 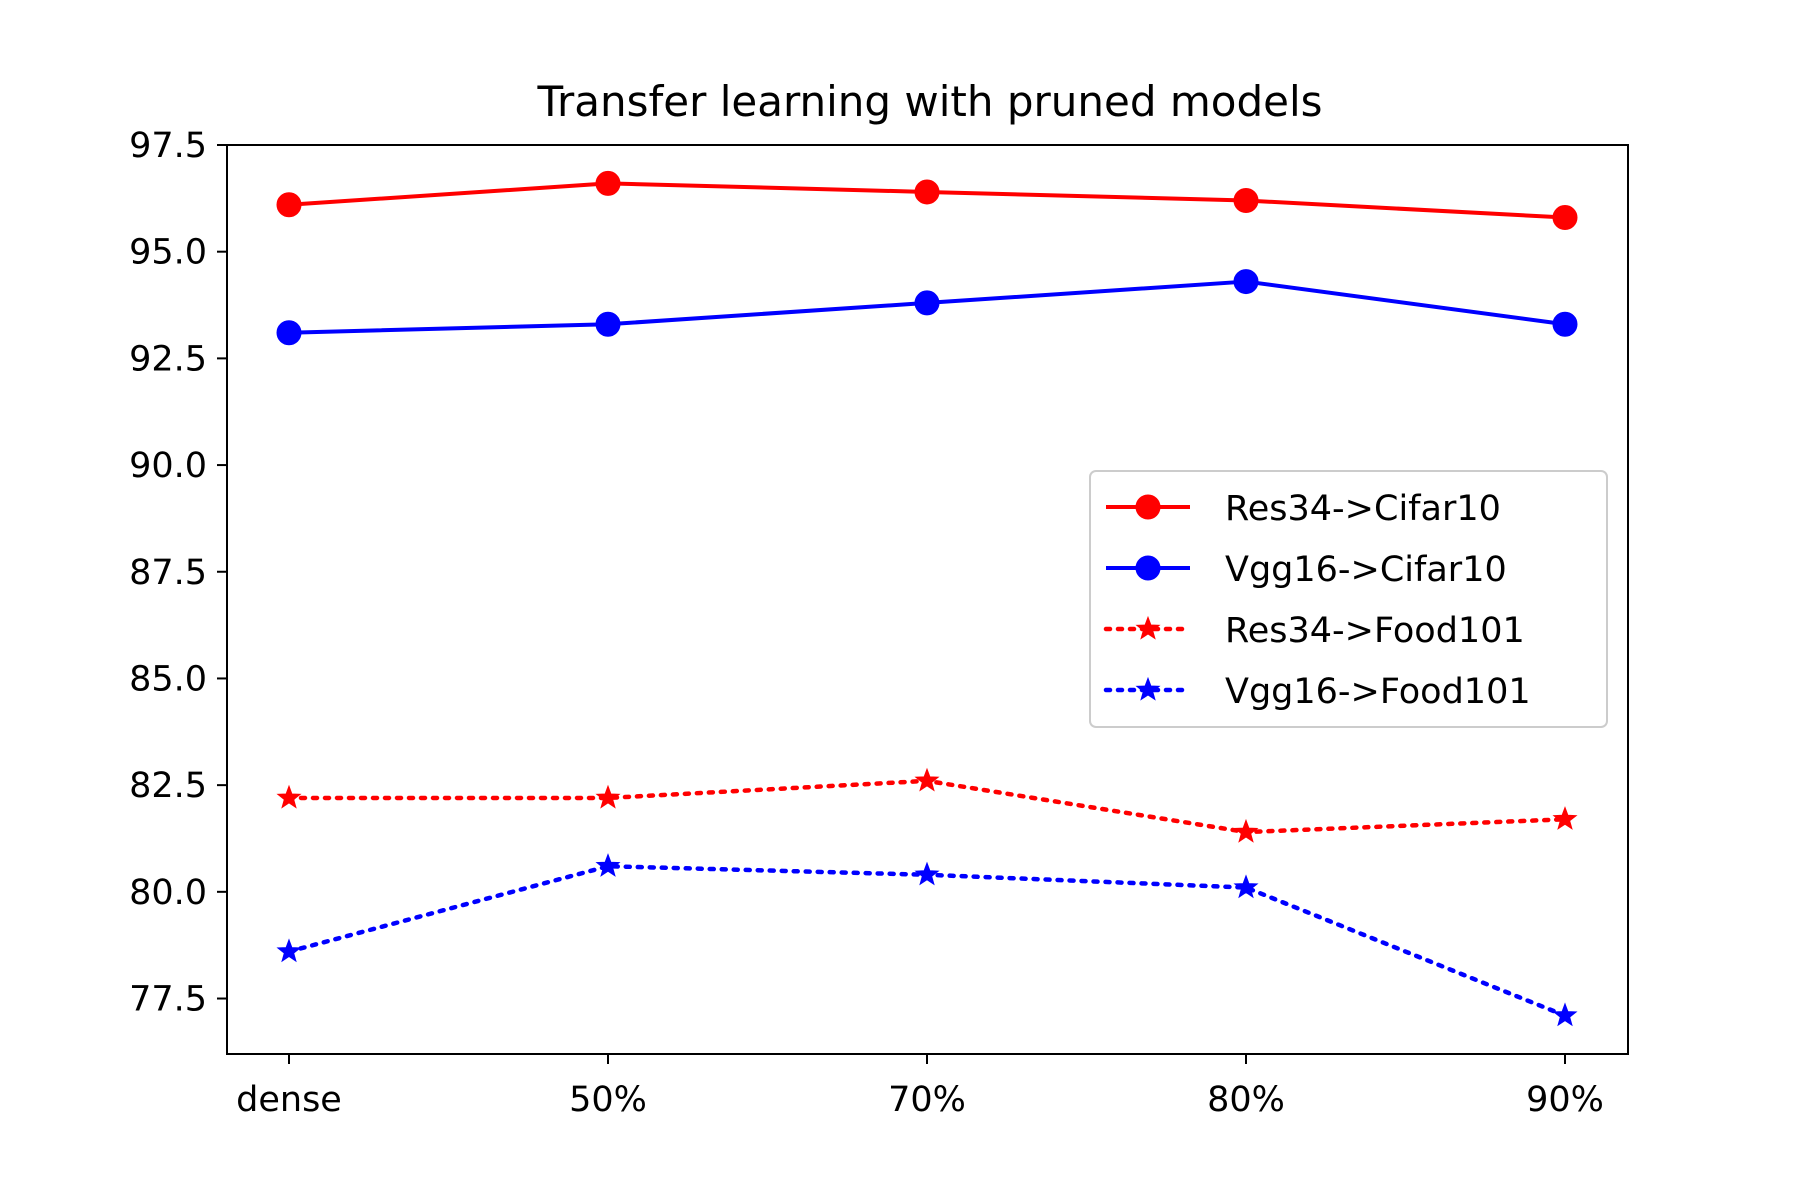 What do you see at coordinates (929, 101) in the screenshot?
I see `chart-title: Transfer learning with pruned models` at bounding box center [929, 101].